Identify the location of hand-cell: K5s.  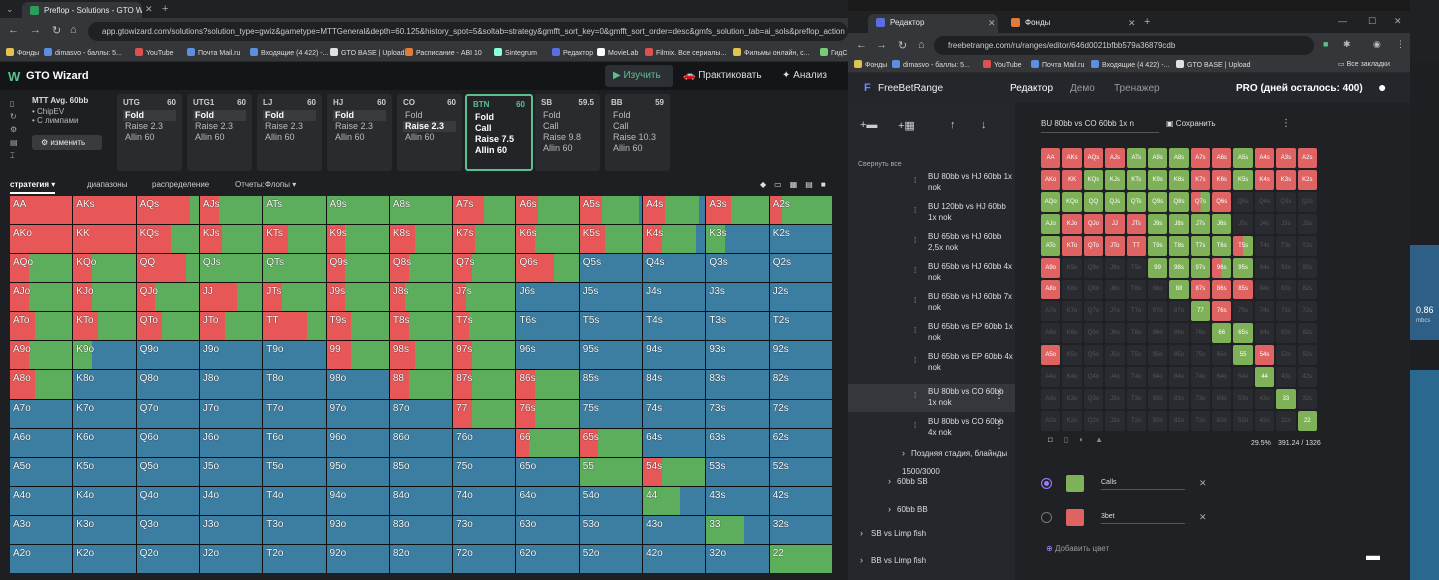
(611, 239).